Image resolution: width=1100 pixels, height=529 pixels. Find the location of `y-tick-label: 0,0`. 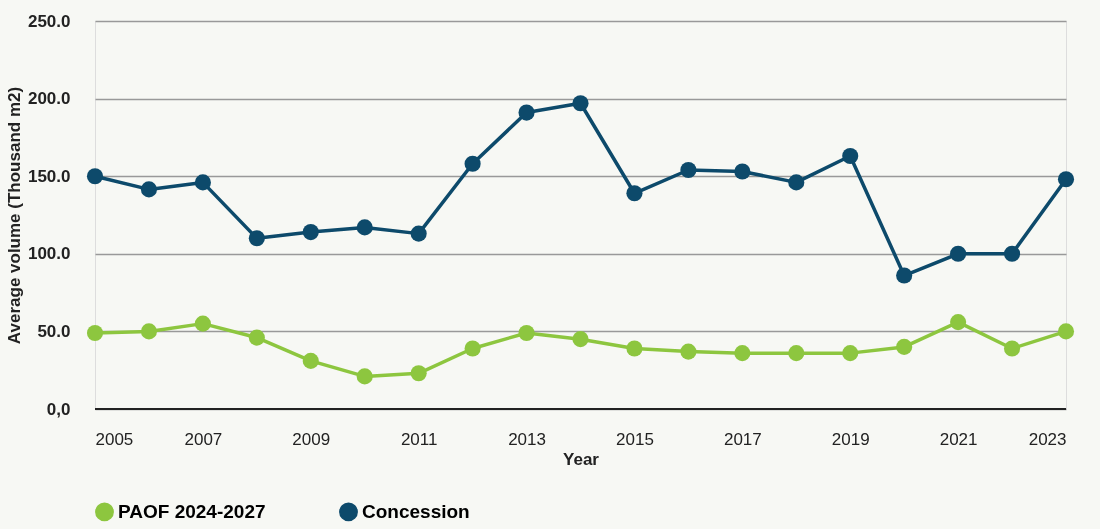

y-tick-label: 0,0 is located at coordinates (58, 409).